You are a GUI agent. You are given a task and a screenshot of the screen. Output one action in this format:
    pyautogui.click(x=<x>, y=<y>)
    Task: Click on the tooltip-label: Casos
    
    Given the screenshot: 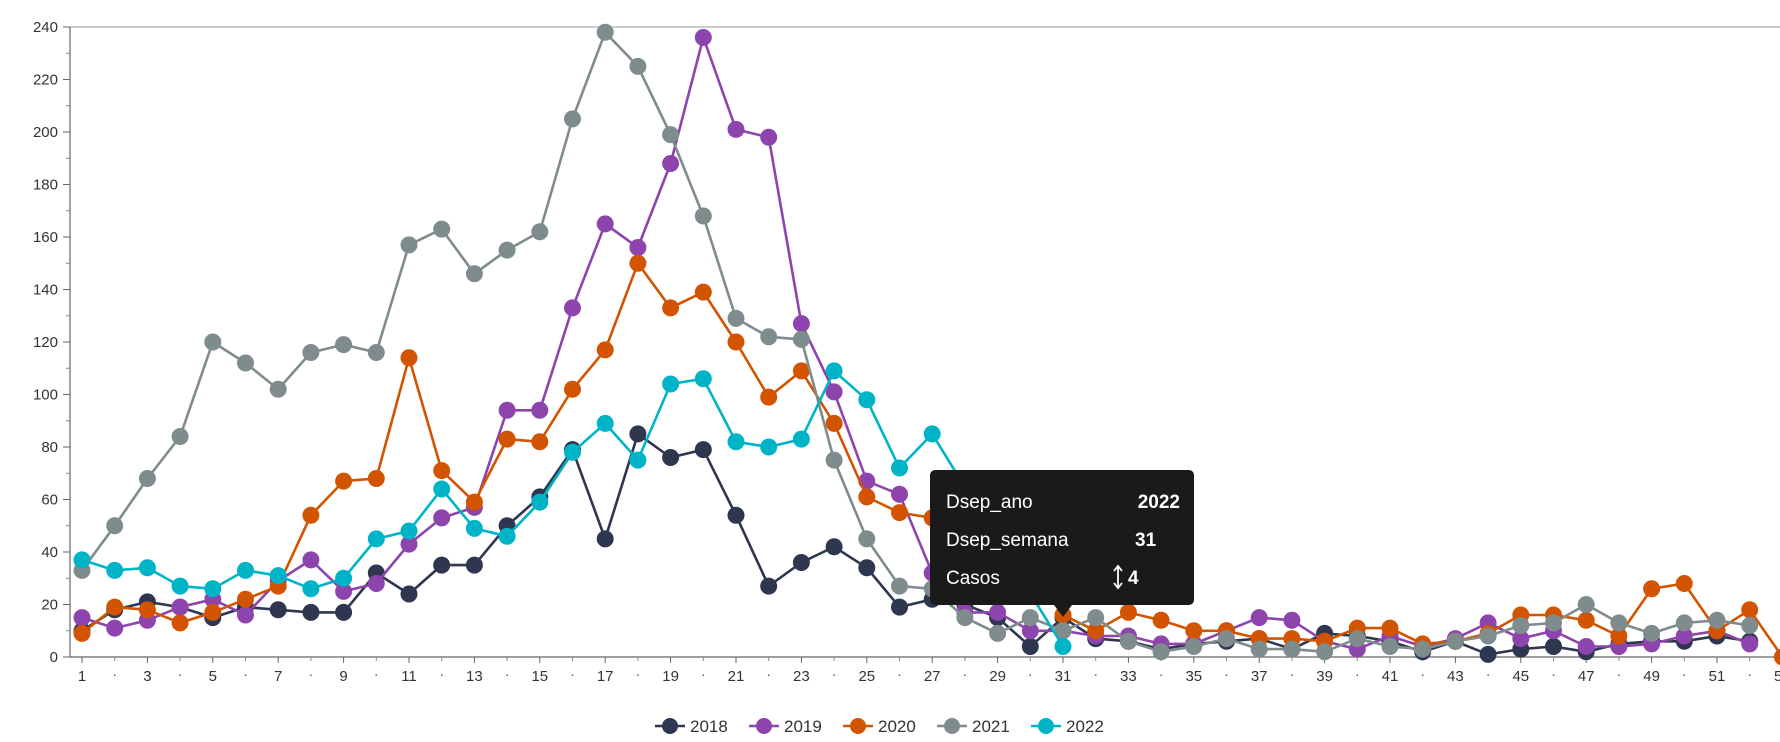 What is the action you would take?
    pyautogui.click(x=973, y=578)
    